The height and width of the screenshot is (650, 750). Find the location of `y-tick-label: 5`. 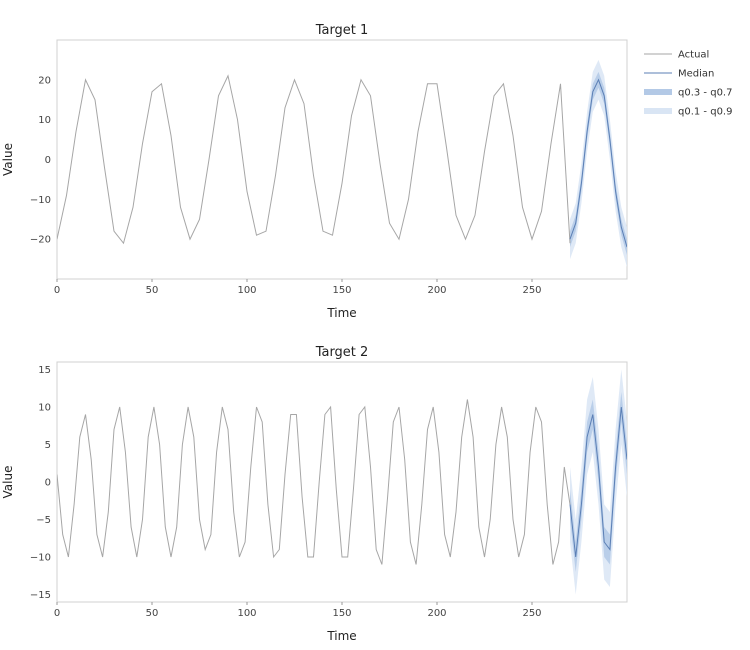

y-tick-label: 5 is located at coordinates (48, 445).